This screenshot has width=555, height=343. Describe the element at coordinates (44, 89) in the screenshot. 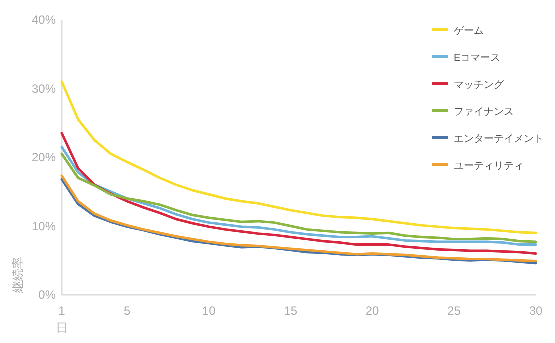

I see `y-tick-label: 30%` at that location.